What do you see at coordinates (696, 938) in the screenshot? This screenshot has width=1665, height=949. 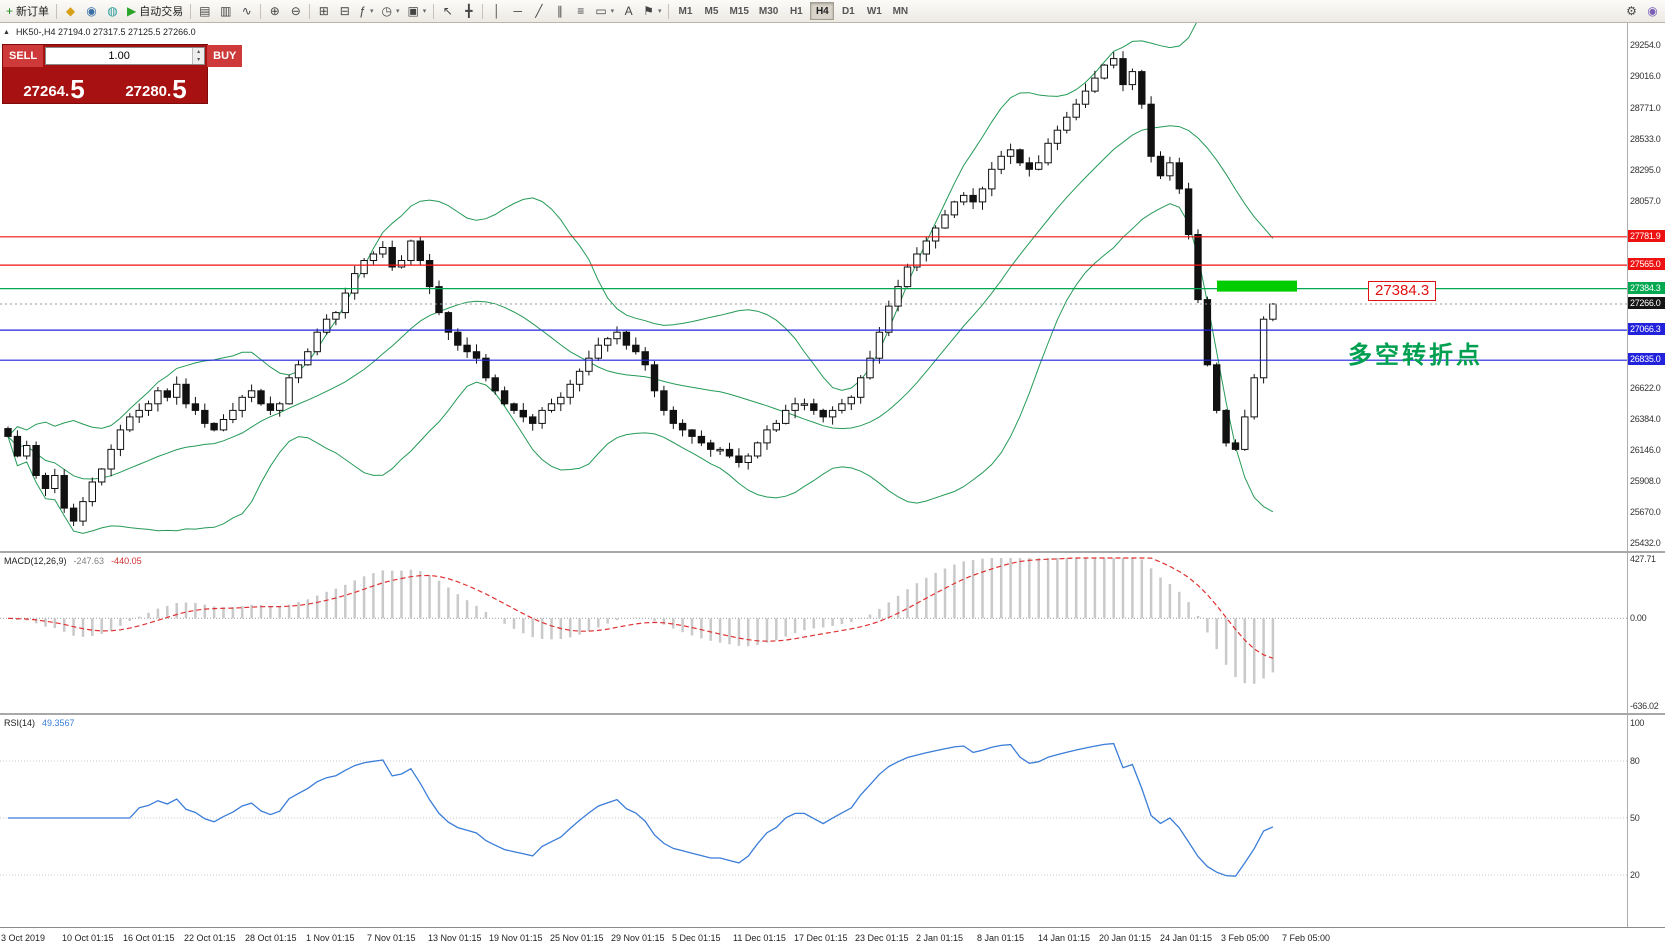 I see `time-label: 5 Dec 01:15` at bounding box center [696, 938].